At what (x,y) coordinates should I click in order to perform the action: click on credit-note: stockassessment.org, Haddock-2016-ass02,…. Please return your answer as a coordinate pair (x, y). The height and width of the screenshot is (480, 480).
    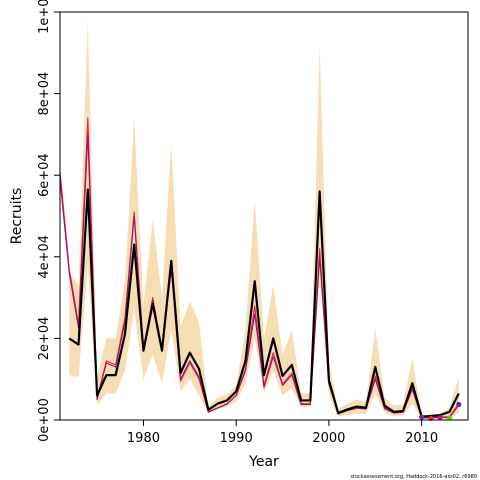
    Looking at the image, I should click on (413, 477).